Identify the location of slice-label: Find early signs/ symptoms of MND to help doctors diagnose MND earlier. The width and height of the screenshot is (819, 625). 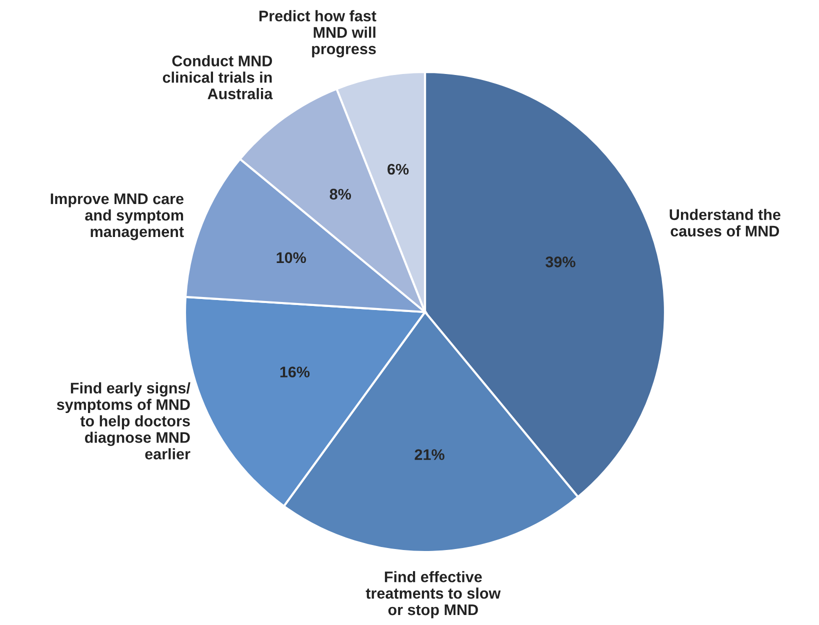
(123, 421).